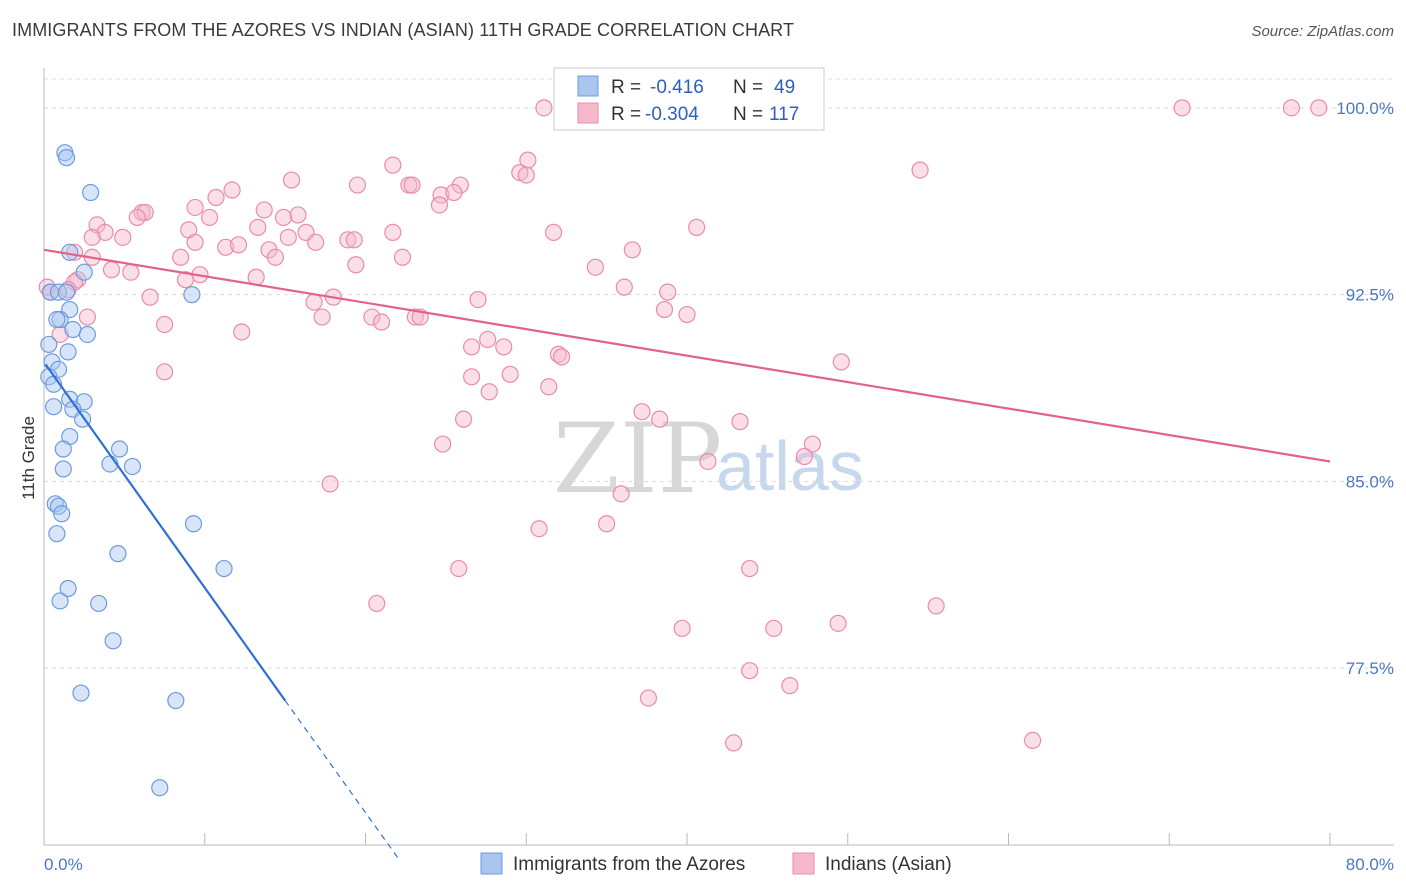  I want to click on bottom-legend-swatch-pink, so click(803, 863).